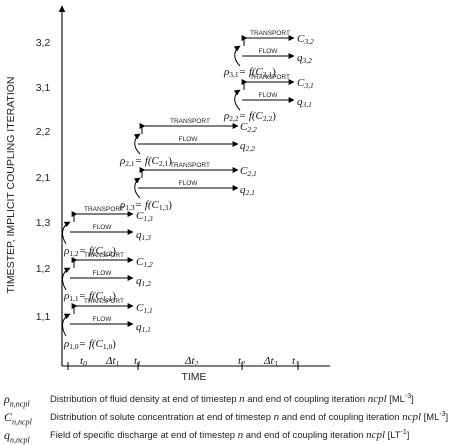 The width and height of the screenshot is (474, 445). I want to click on x-tick-t3: t3, so click(295, 361).